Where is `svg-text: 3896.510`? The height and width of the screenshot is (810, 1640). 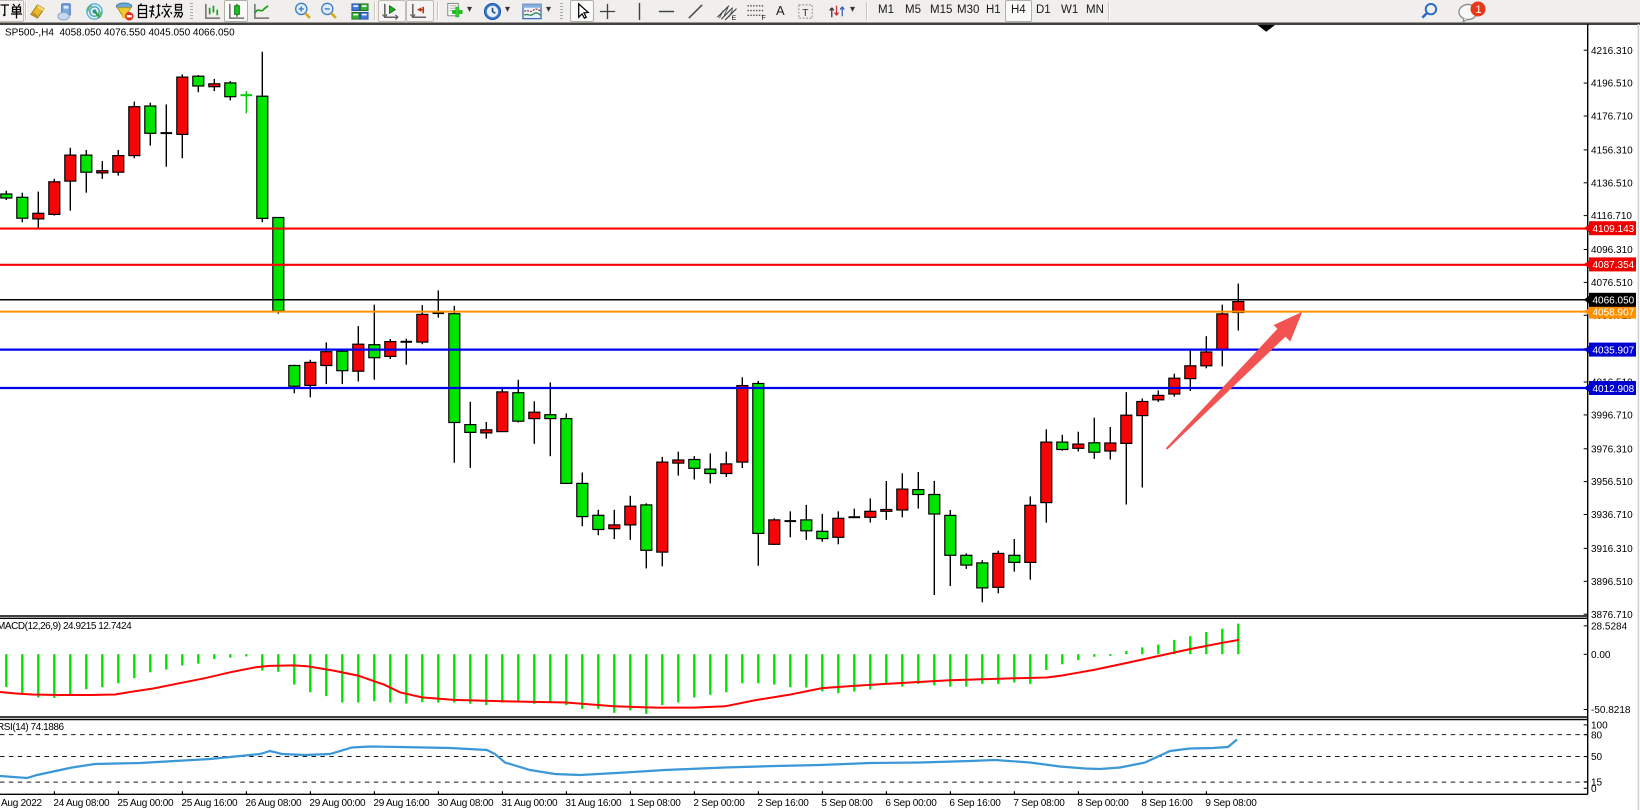 svg-text: 3896.510 is located at coordinates (1612, 582).